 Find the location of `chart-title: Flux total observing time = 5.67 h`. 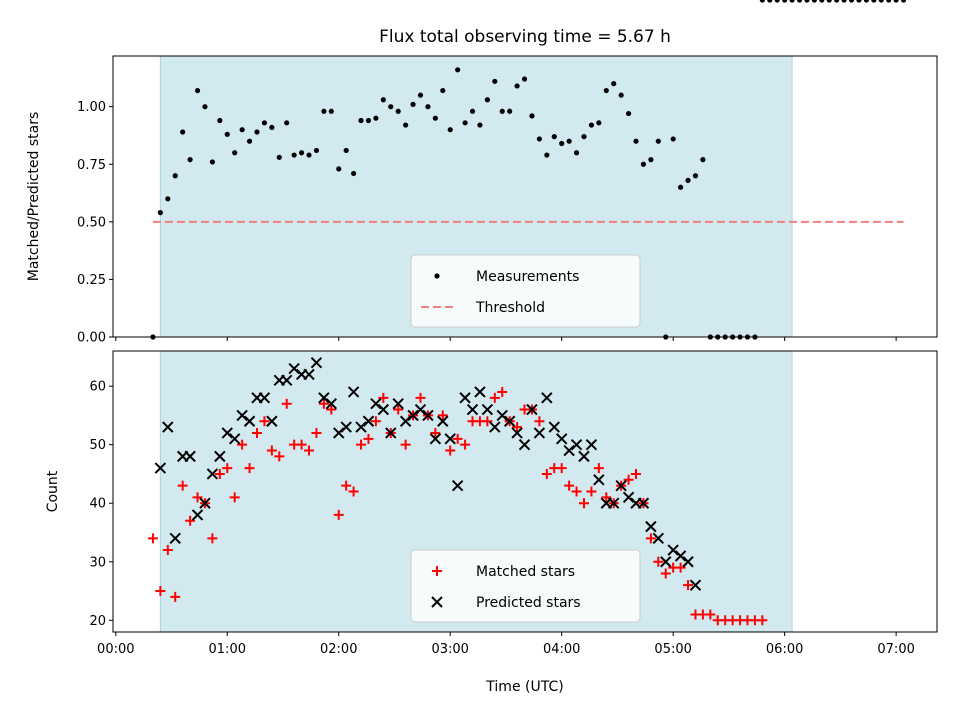

chart-title: Flux total observing time = 5.67 h is located at coordinates (525, 37).